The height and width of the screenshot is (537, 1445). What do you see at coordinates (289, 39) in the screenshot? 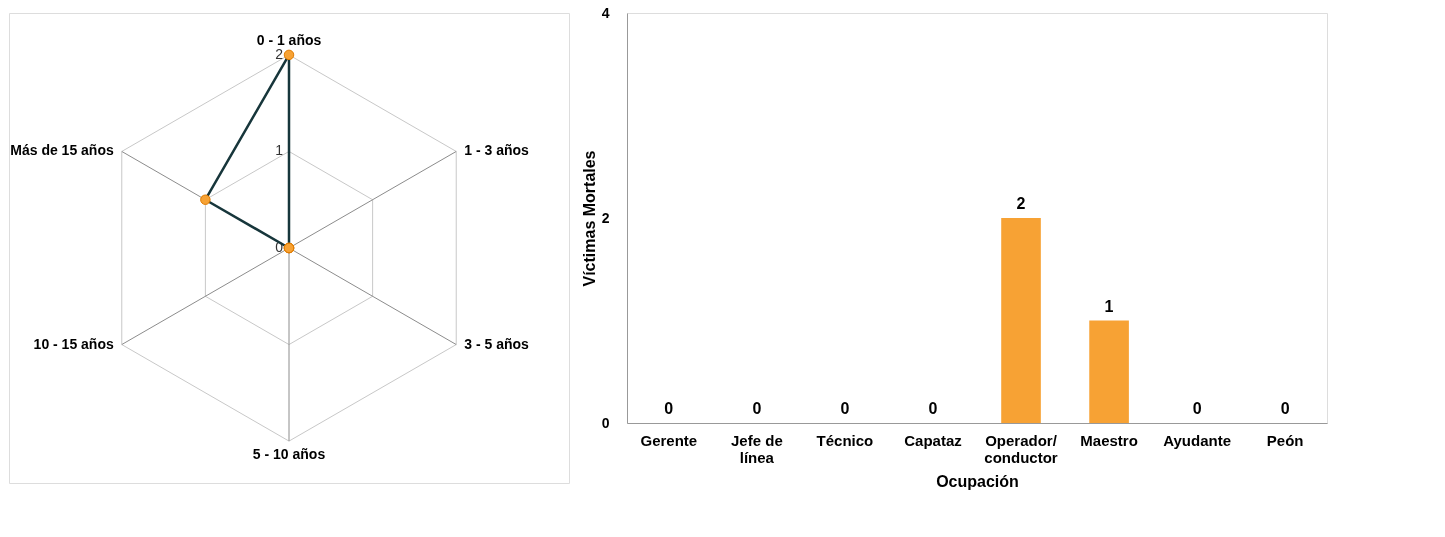
I see `spoke-label: 0 - 1 años` at bounding box center [289, 39].